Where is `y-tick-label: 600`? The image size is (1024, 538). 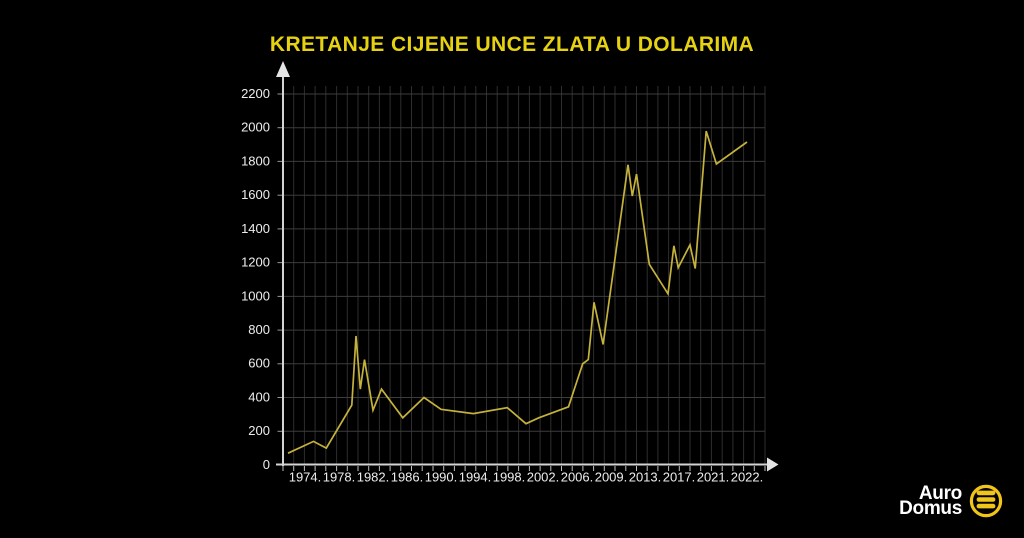
y-tick-label: 600 is located at coordinates (259, 363).